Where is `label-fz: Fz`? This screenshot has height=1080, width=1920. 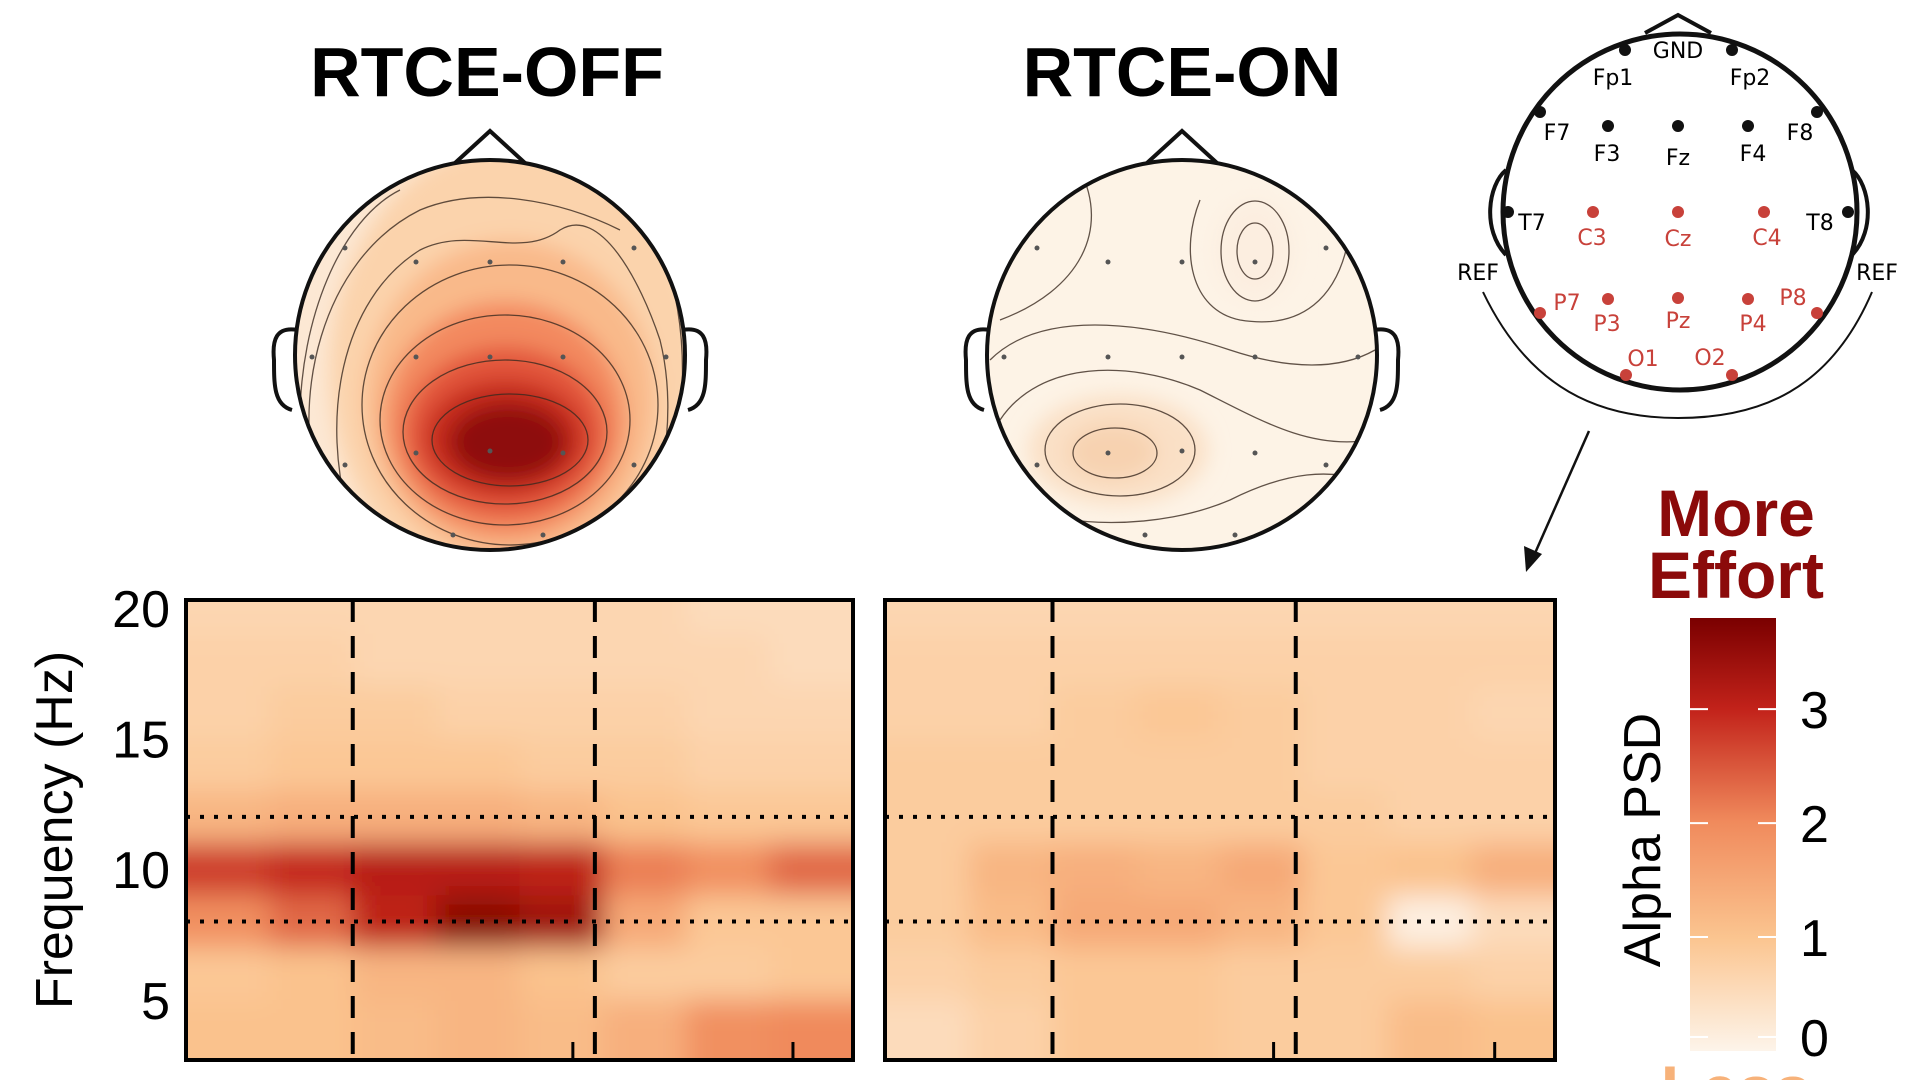
label-fz: Fz is located at coordinates (1678, 158).